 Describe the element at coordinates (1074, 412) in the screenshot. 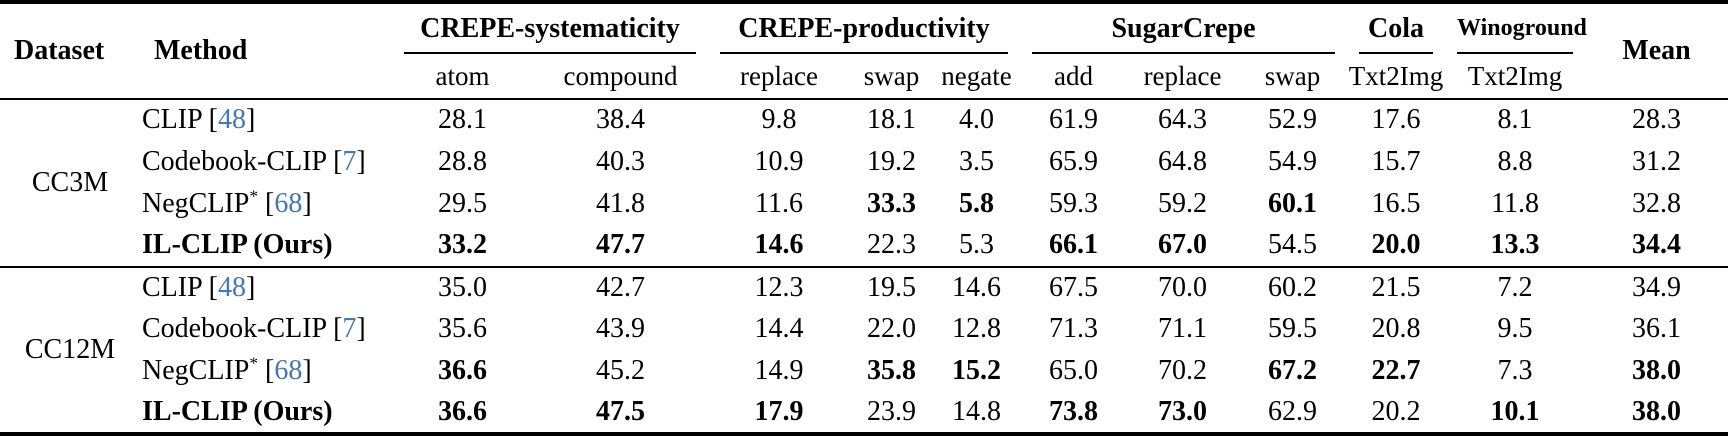

I see `value-cell: 73.8` at that location.